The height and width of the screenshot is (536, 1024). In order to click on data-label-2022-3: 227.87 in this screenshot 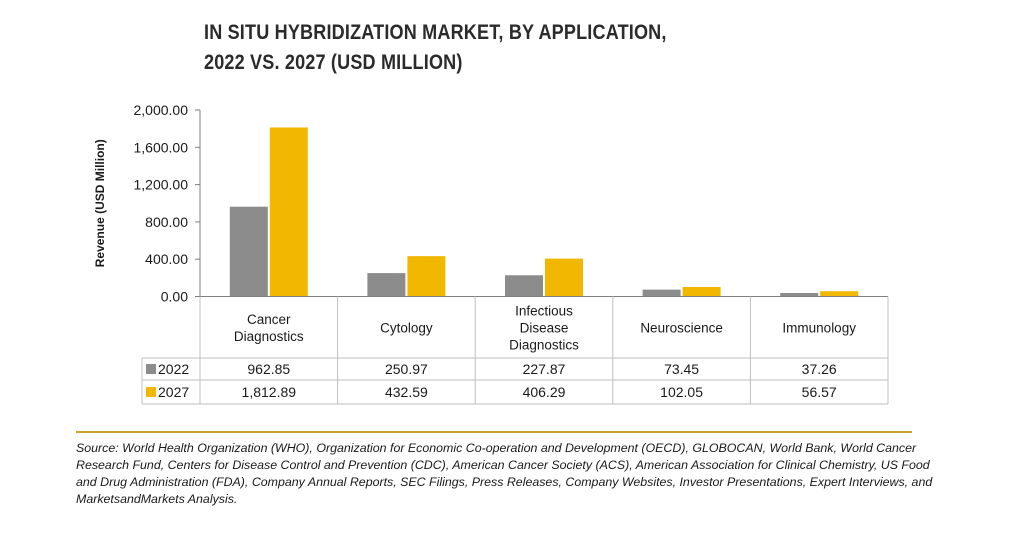, I will do `click(544, 369)`.